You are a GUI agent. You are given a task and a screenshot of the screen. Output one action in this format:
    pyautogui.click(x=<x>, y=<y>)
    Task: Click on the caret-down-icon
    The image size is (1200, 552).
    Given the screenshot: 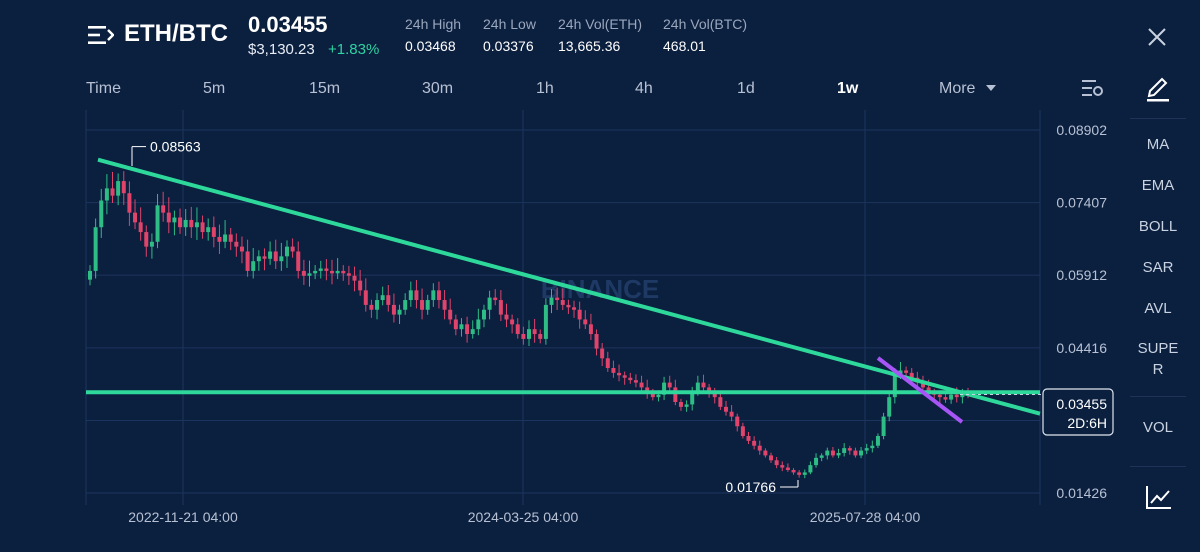 What is the action you would take?
    pyautogui.click(x=990, y=88)
    